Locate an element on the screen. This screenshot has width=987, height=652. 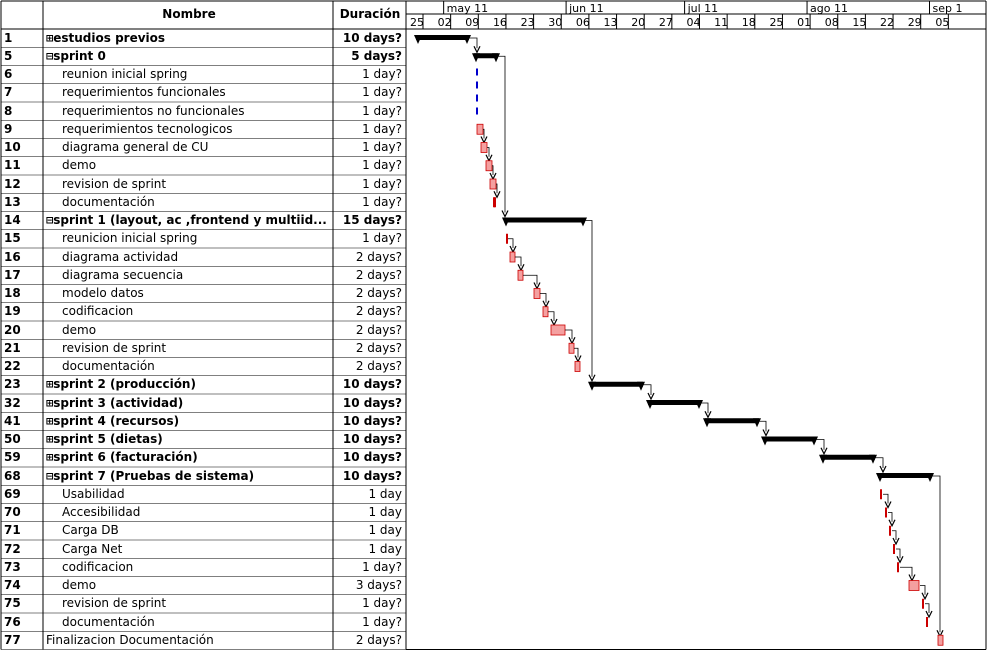
task-name: requerimientos funcionales is located at coordinates (188, 92).